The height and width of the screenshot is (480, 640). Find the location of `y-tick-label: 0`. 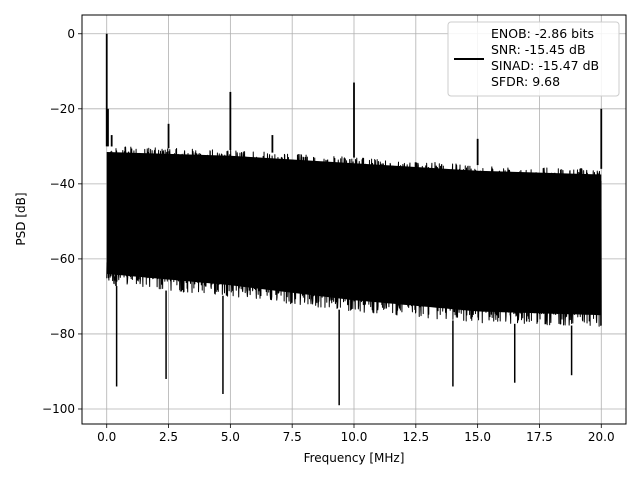

y-tick-label: 0 is located at coordinates (71, 34).